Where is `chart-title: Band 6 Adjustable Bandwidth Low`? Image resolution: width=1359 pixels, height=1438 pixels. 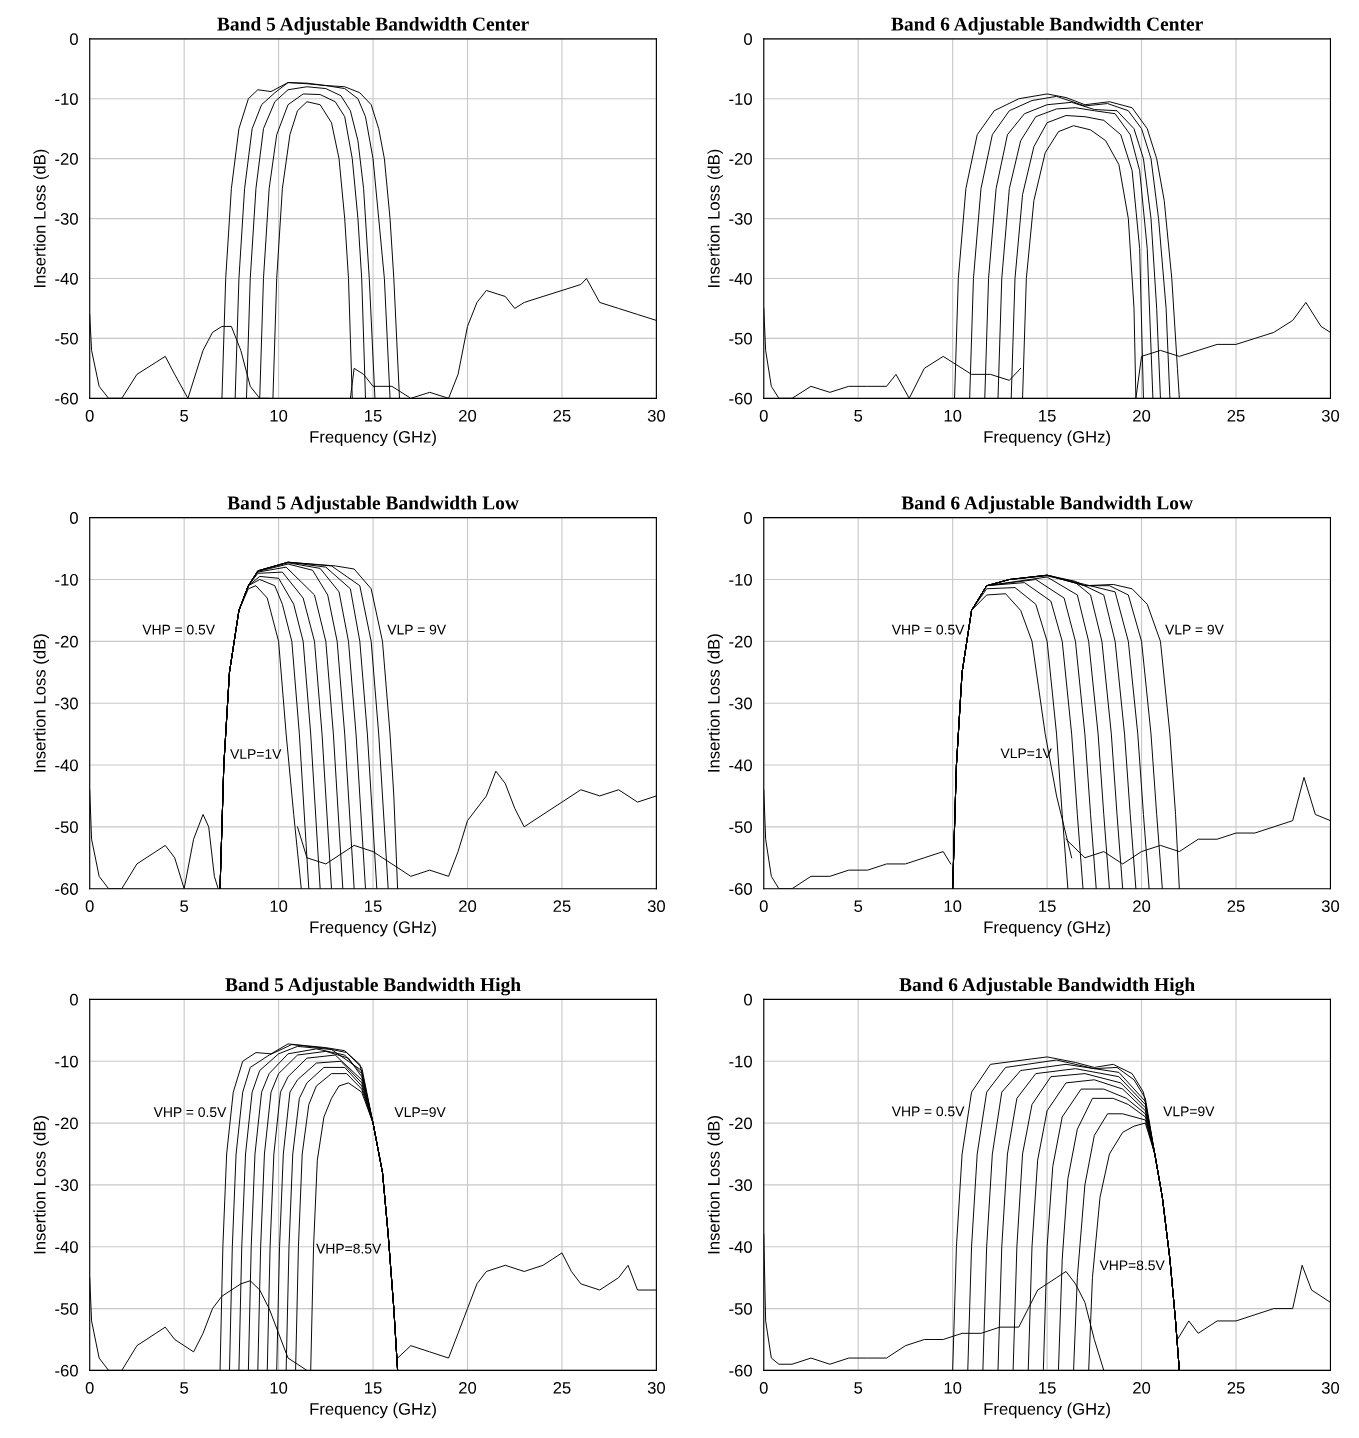
chart-title: Band 6 Adjustable Bandwidth Low is located at coordinates (1047, 504).